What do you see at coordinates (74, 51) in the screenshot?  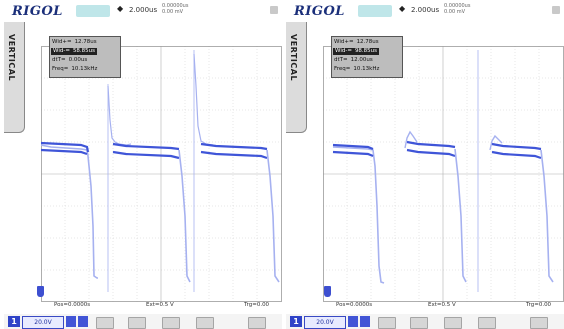 I see `measurement-row-selected: Wid-= 58.85us` at bounding box center [74, 51].